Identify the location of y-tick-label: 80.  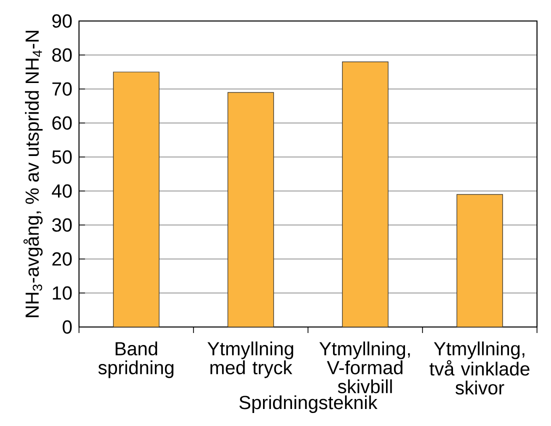
(62, 55).